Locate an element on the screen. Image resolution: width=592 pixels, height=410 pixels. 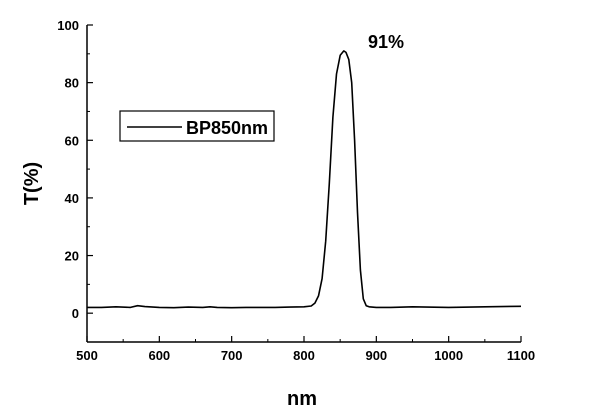
y-tick-label: 0 is located at coordinates (75, 313).